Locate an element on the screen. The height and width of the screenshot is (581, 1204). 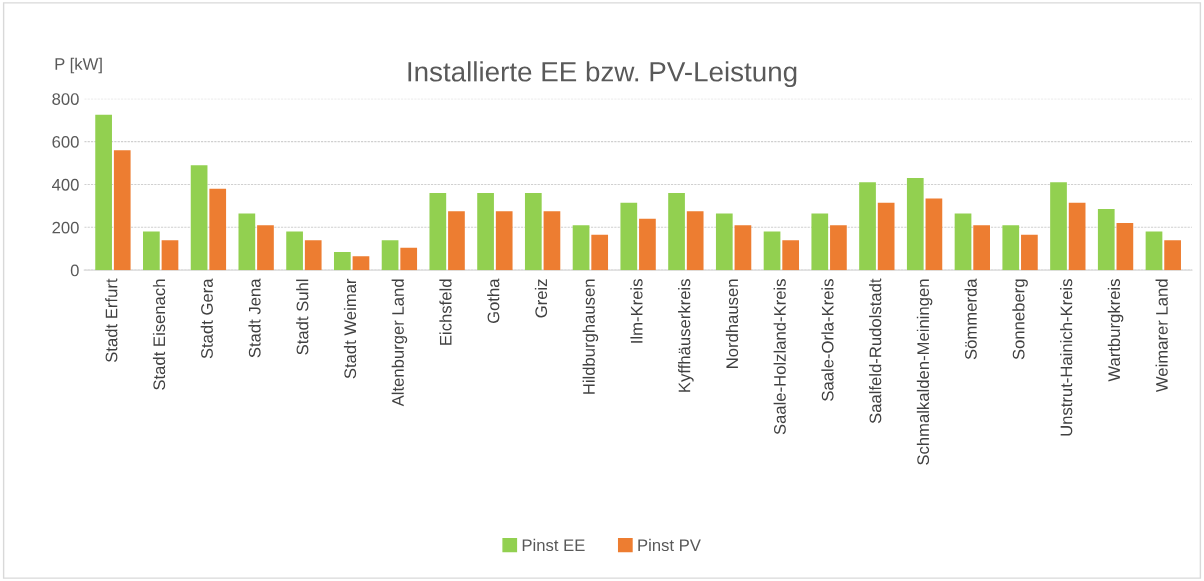
x-tick-label: Sömmerda is located at coordinates (970, 319).